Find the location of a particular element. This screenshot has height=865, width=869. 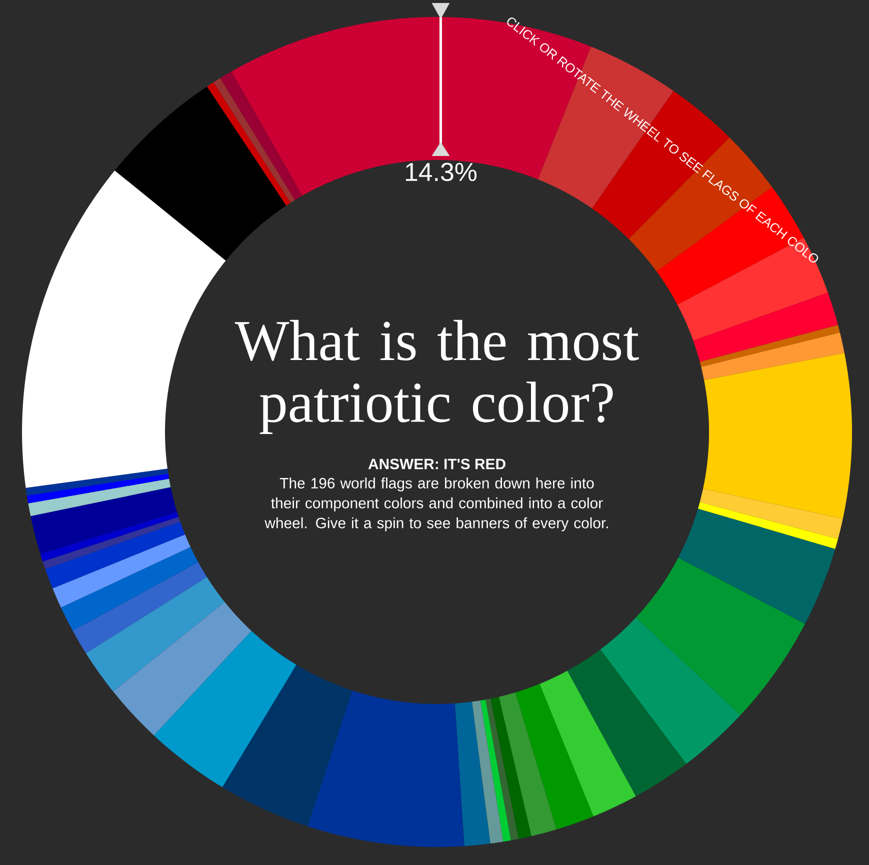

text: ANSWER: IT'S RED is located at coordinates (437, 464).